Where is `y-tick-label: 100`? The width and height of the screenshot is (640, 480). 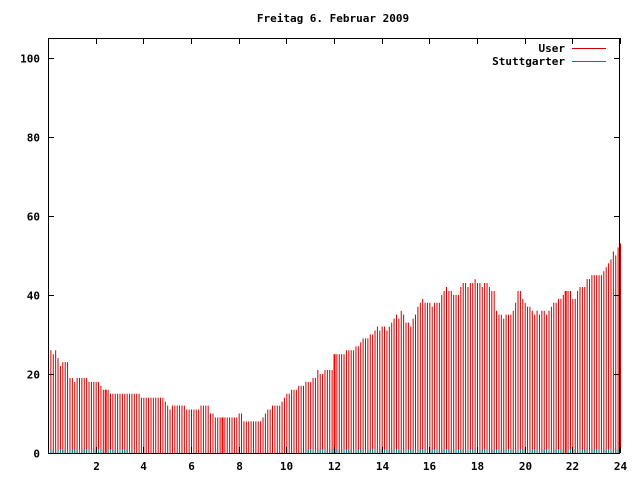 y-tick-label: 100 is located at coordinates (30, 59).